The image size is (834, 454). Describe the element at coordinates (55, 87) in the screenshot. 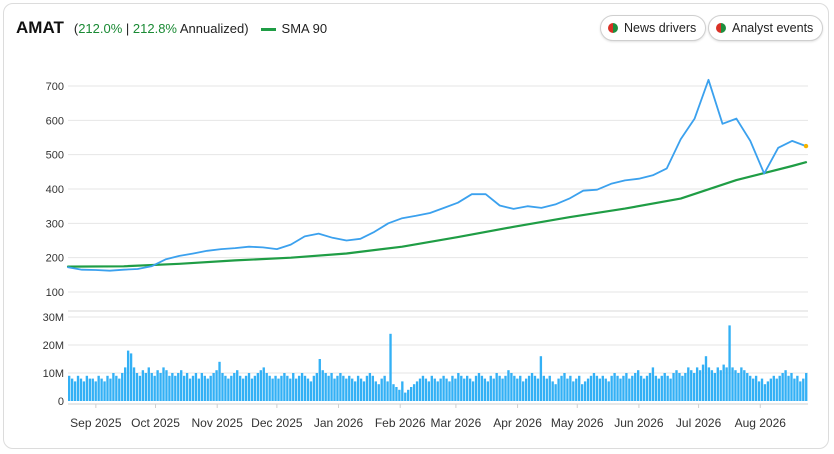

I see `price-tick-label: 700` at that location.